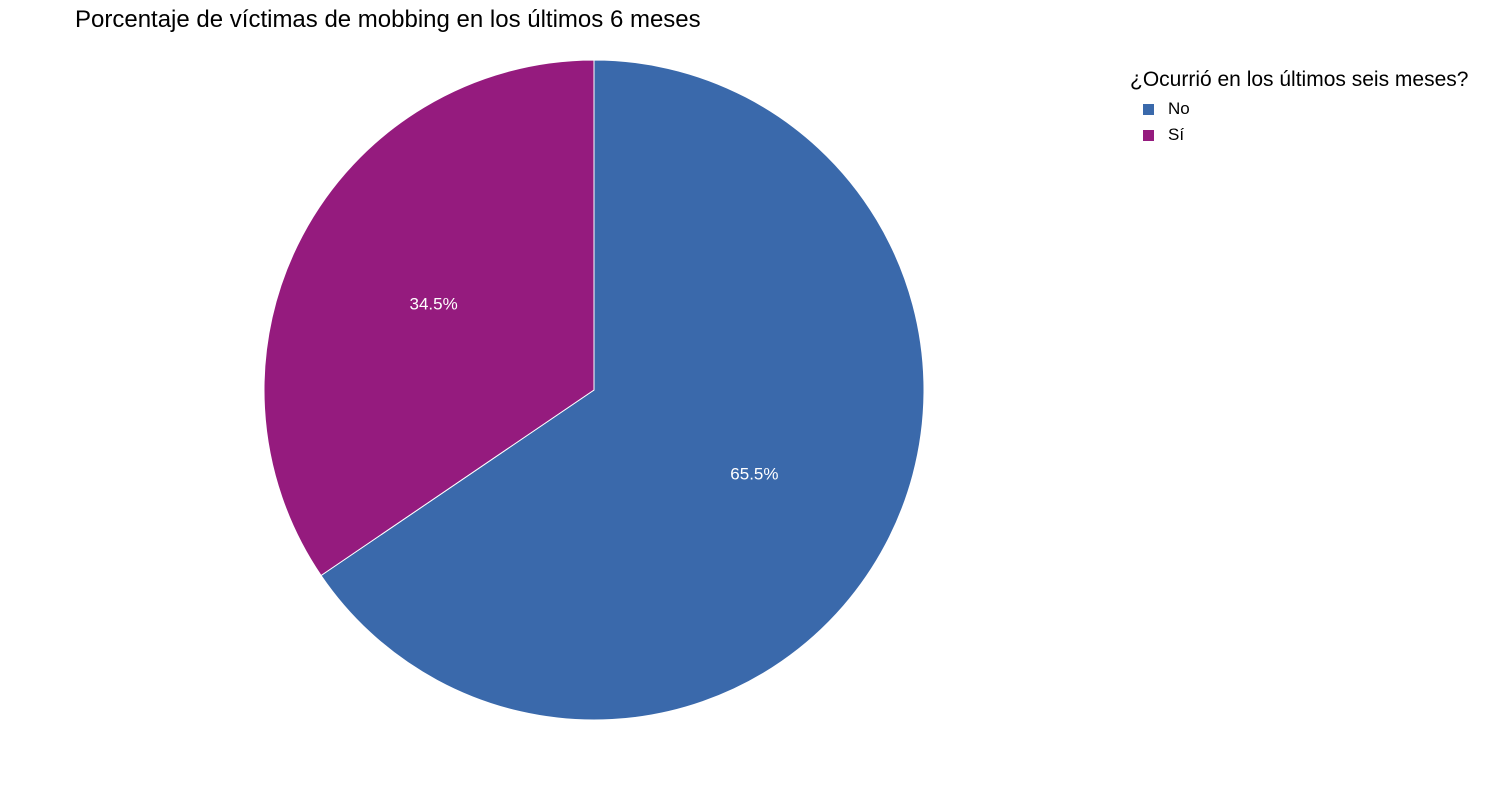 The height and width of the screenshot is (800, 1500). Describe the element at coordinates (1299, 135) in the screenshot. I see `legend-item-si: Sí` at that location.